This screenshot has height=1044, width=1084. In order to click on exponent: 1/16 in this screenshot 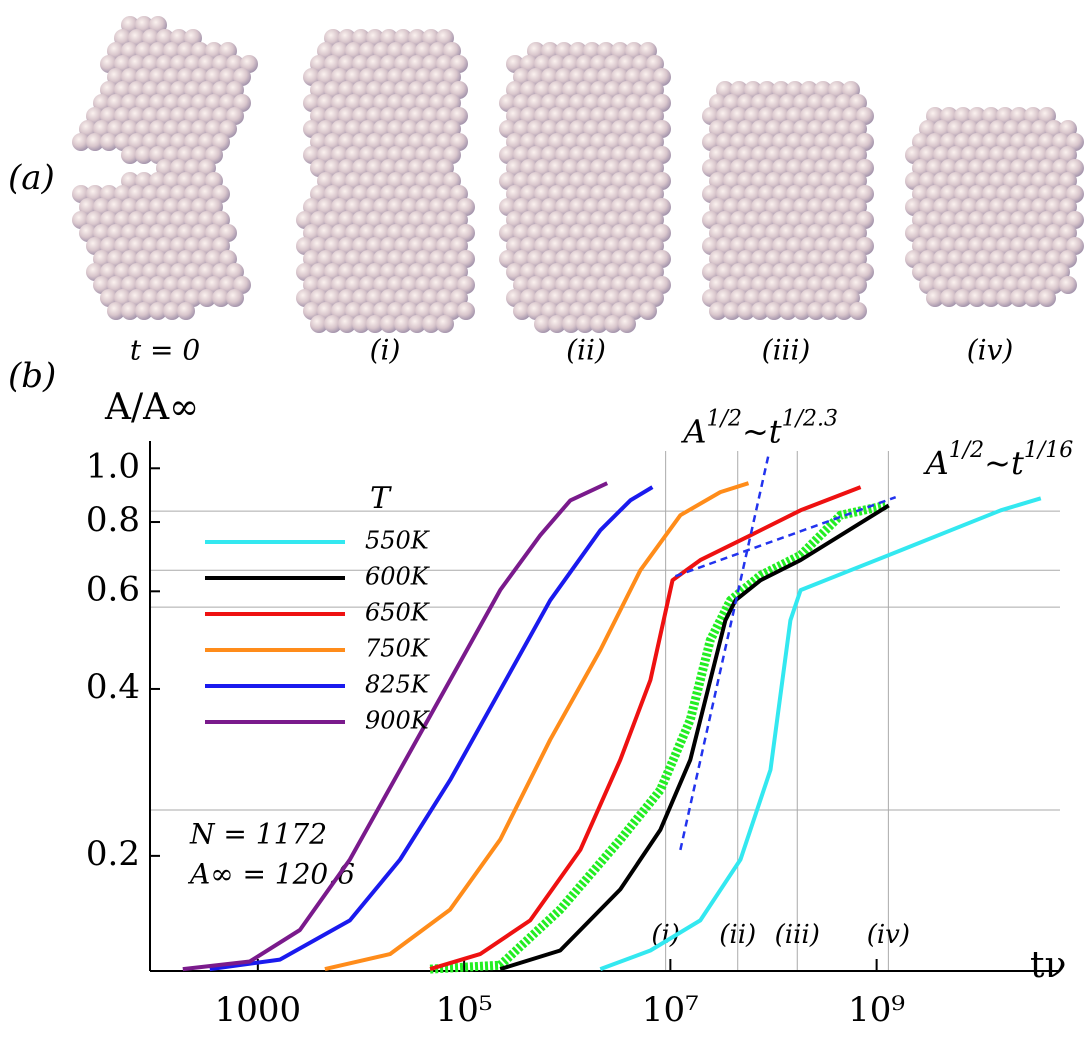, I will do `click(1048, 450)`.